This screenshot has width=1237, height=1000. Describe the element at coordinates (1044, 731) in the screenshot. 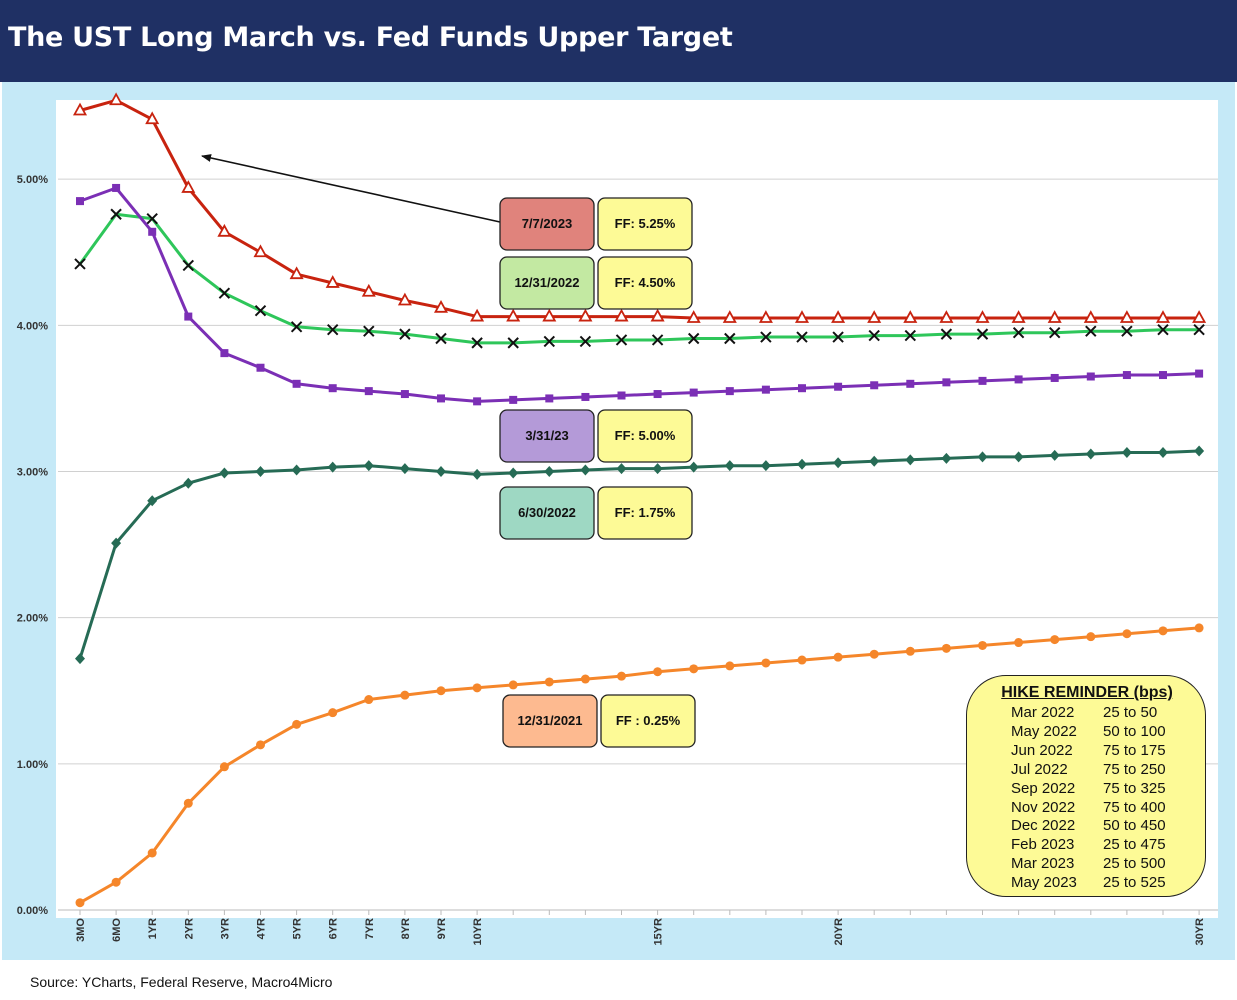

I see `hike-date: May 2022` at that location.